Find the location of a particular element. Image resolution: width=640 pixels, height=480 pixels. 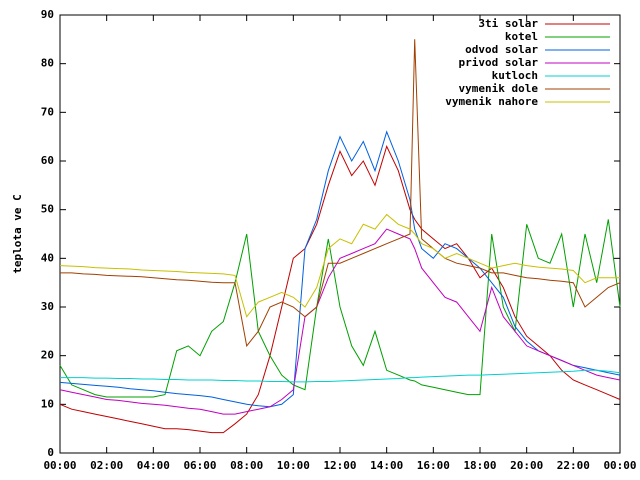

legend-label: vymenik nahore is located at coordinates (491, 101).